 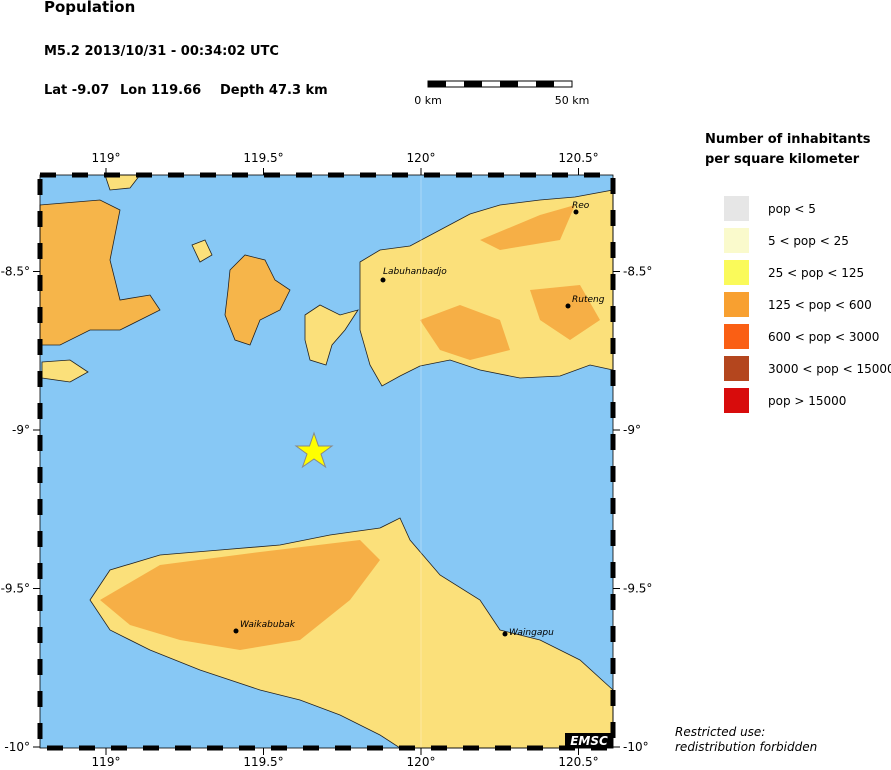 What do you see at coordinates (720, 732) in the screenshot?
I see `note: Restricted use:` at bounding box center [720, 732].